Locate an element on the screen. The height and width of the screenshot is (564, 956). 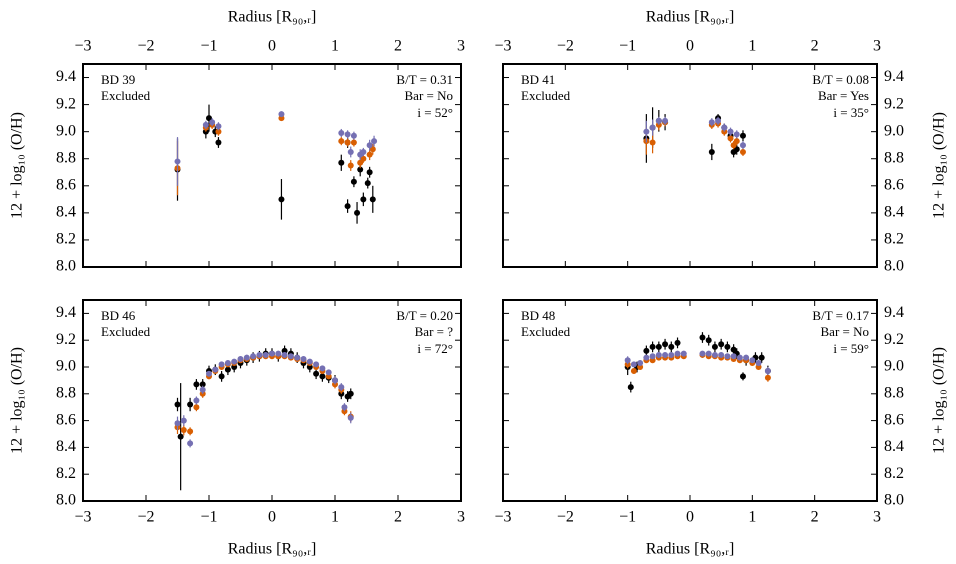
galaxy-label: BD 41 is located at coordinates (538, 79).